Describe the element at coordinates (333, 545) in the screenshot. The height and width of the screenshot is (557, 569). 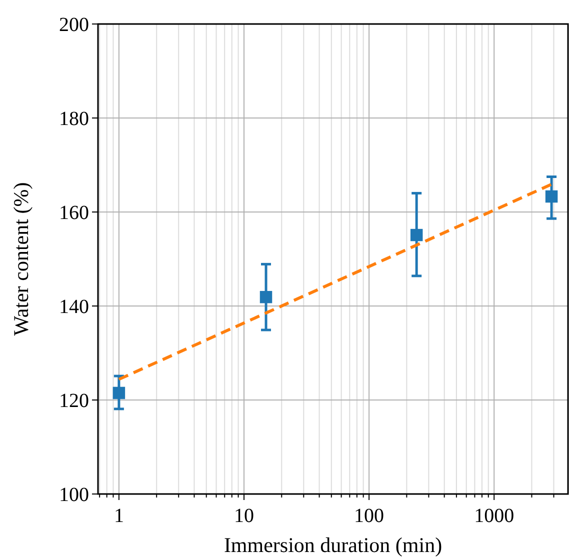
I see `x-axis-title: Immersion duration (min)` at that location.